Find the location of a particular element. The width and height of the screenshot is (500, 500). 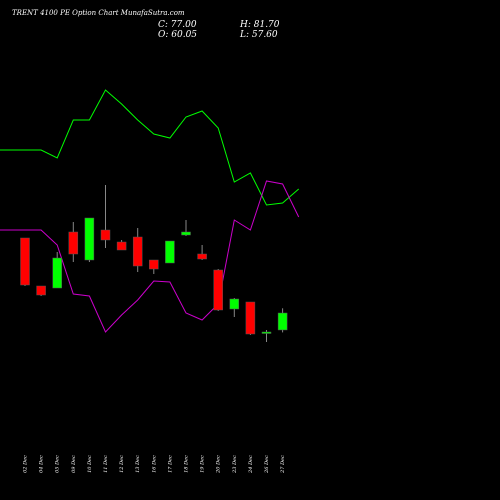

x-tick-label: 12 Dec is located at coordinates (122, 464).